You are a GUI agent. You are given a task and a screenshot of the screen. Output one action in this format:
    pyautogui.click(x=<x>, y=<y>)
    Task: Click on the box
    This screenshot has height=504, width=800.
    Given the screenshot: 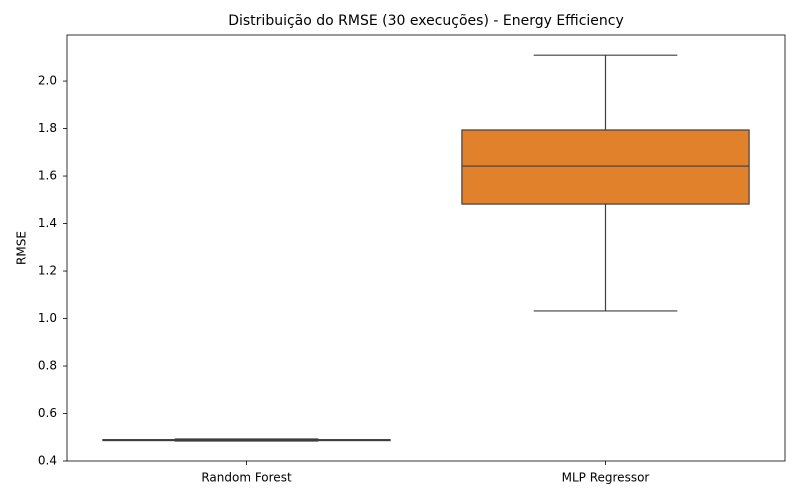 What is the action you would take?
    pyautogui.click(x=605, y=167)
    